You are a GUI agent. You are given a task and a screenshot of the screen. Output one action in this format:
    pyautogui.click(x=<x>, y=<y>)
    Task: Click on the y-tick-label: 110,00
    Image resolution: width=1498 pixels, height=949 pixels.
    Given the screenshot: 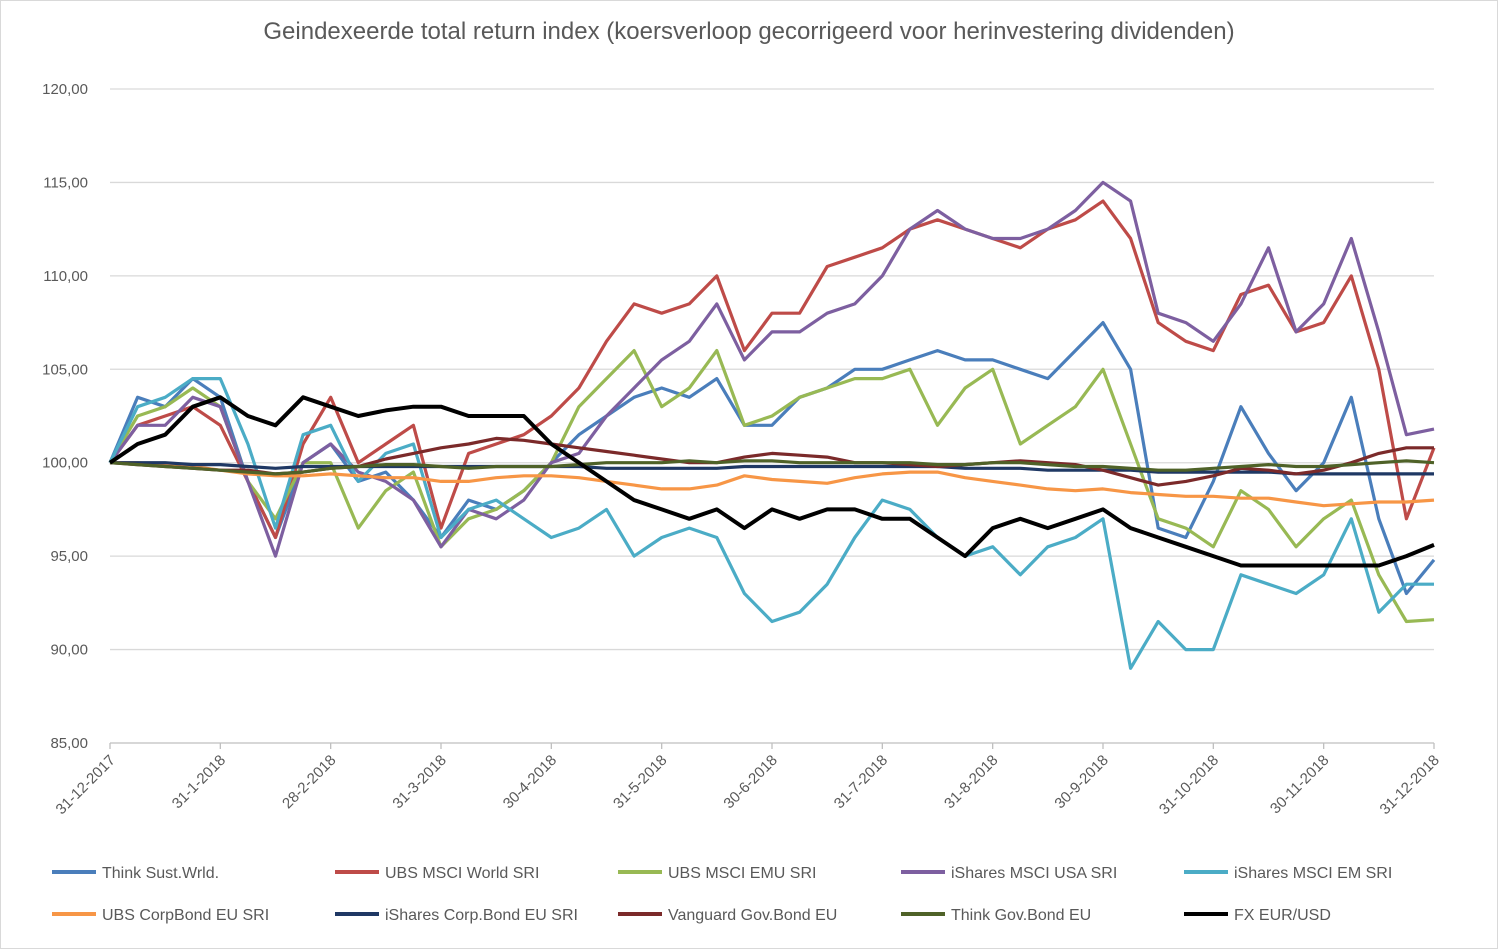 What is the action you would take?
    pyautogui.click(x=65, y=276)
    